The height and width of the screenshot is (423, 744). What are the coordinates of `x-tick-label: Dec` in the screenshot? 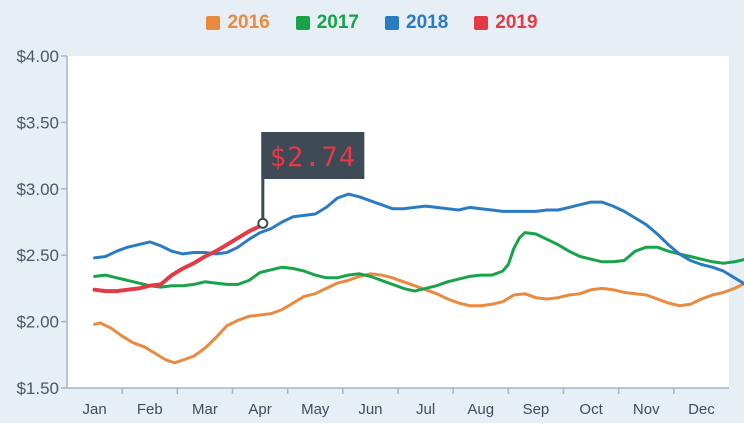 It's located at (701, 409).